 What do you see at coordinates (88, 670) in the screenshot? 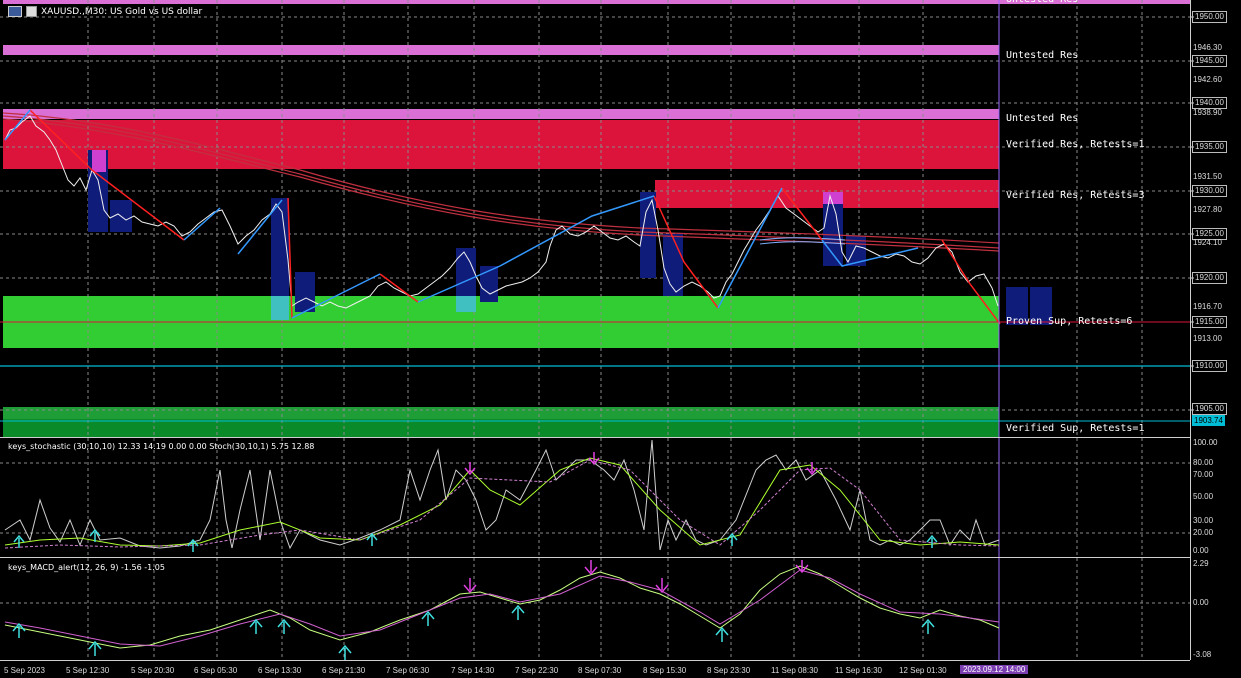
I see `time-label: 5 Sep 12:30` at bounding box center [88, 670].